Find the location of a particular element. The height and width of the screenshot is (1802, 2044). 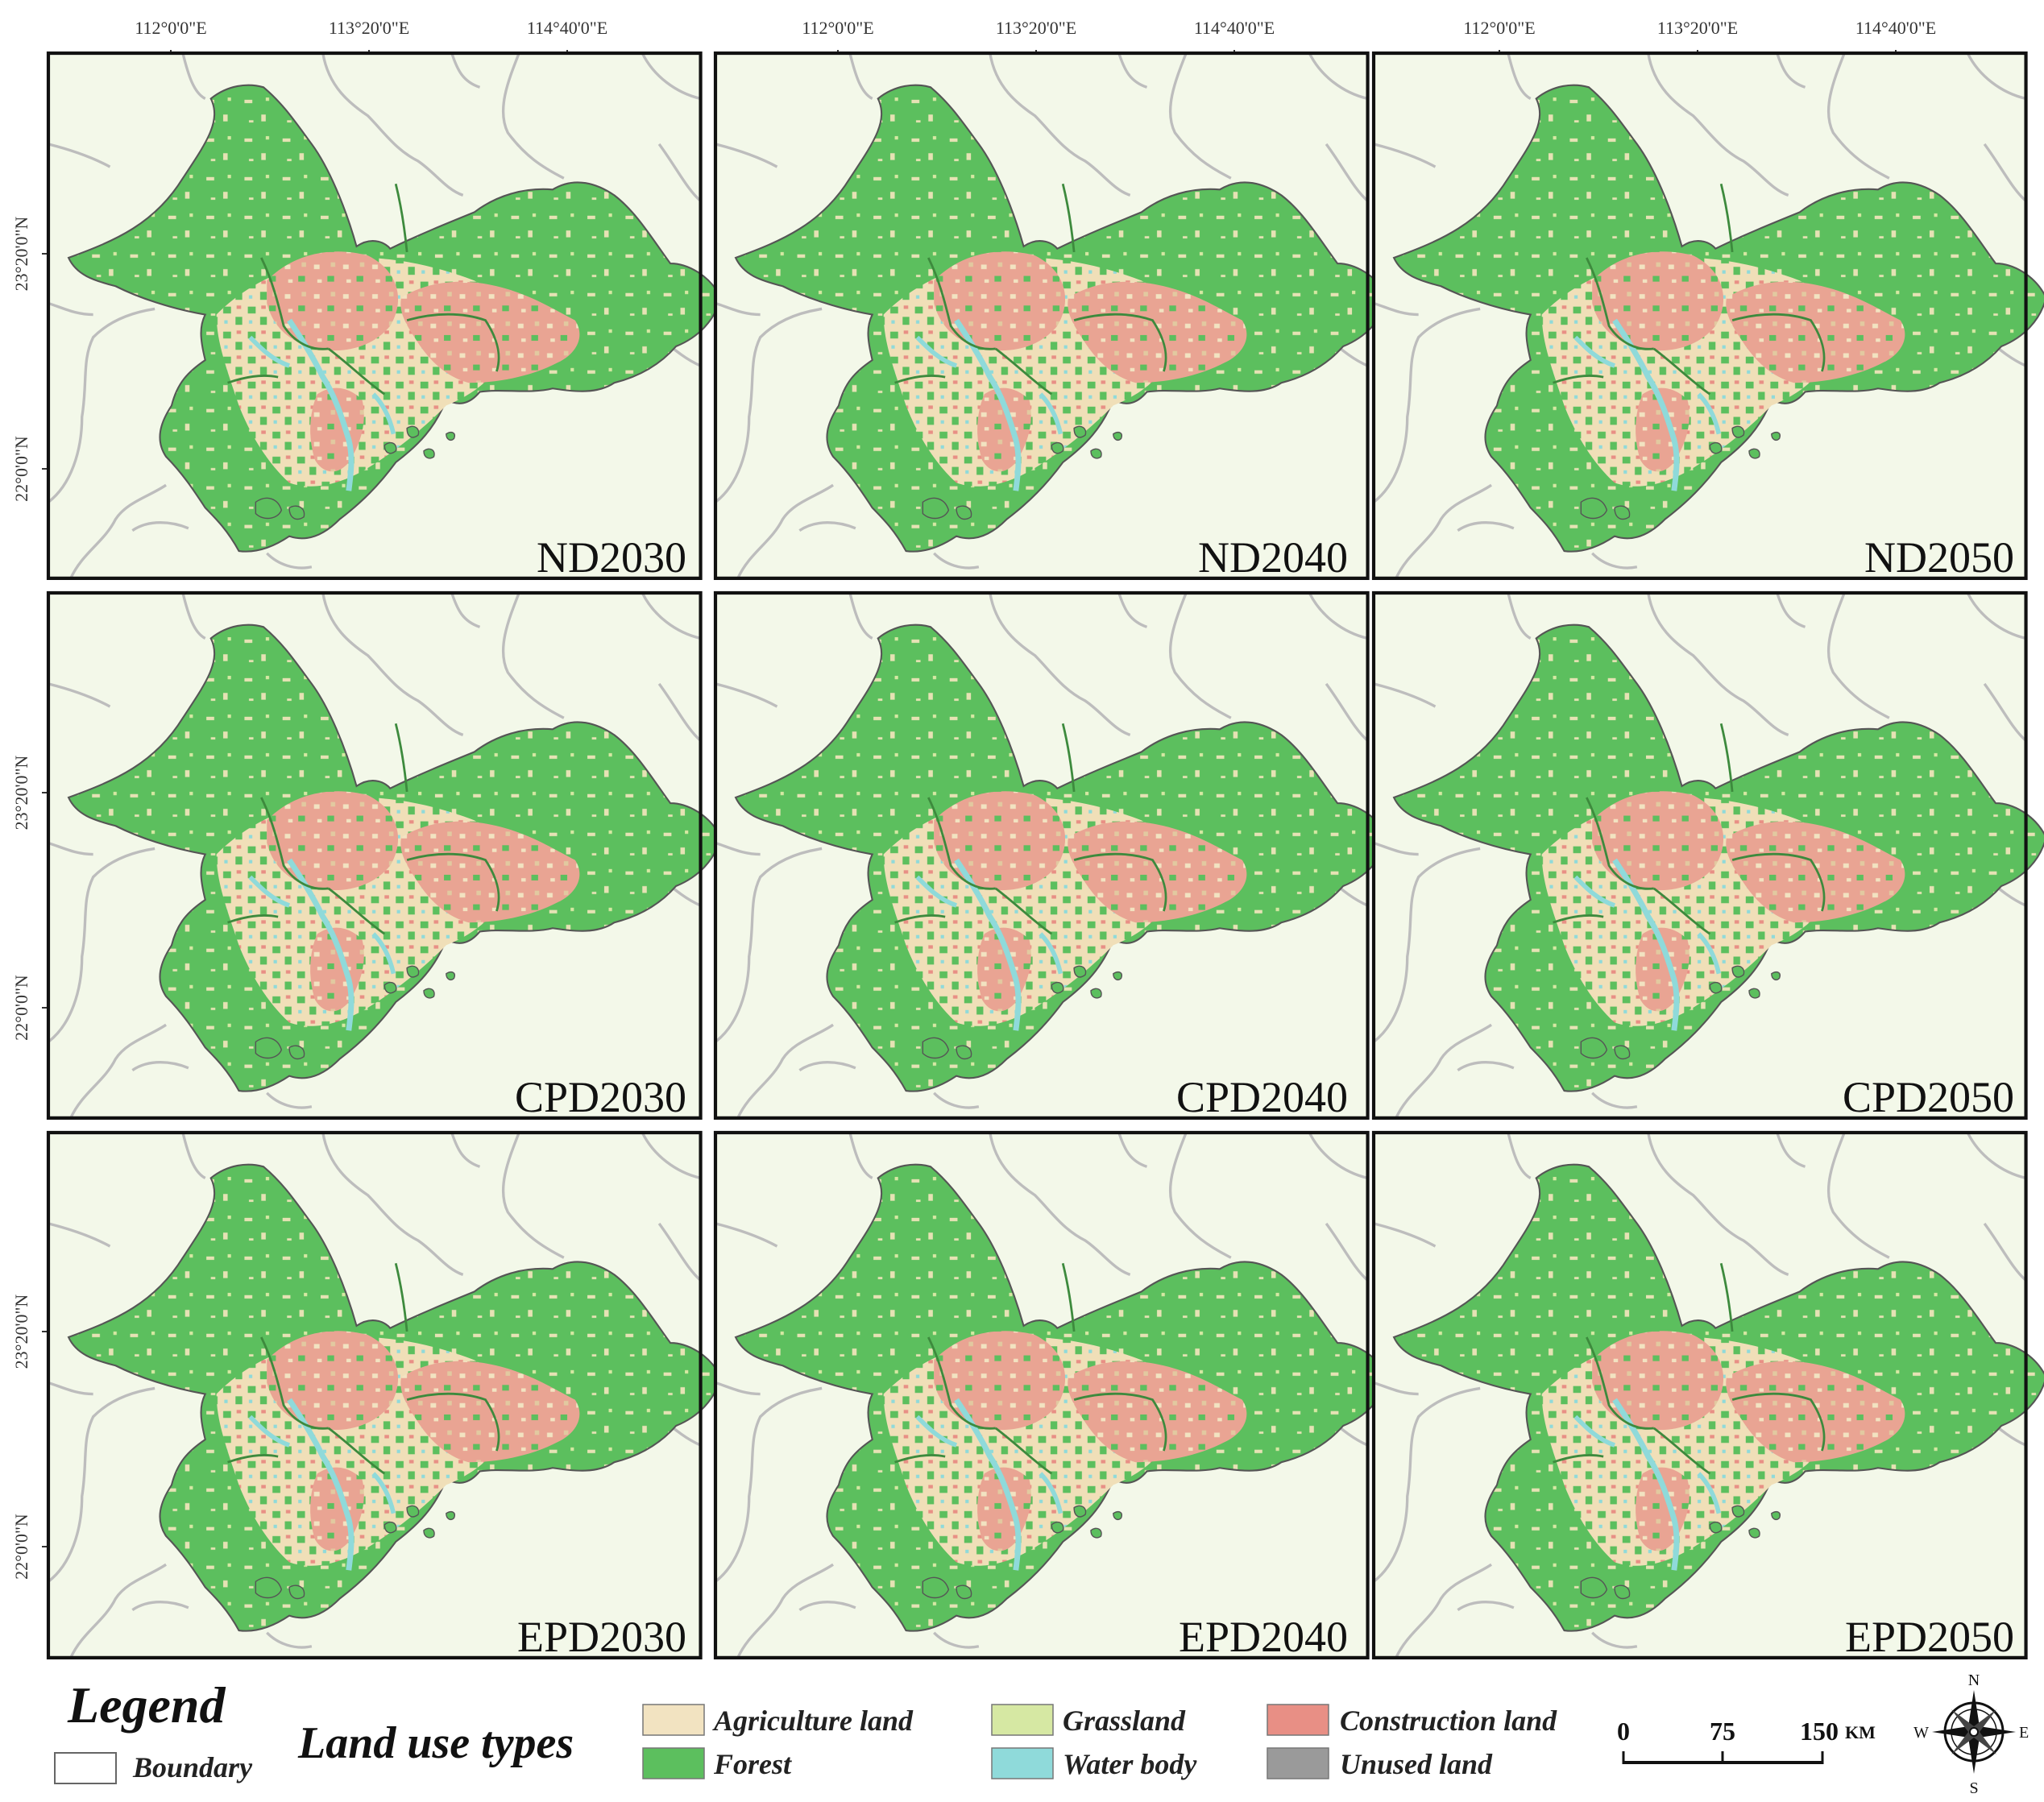

boundary-swatch is located at coordinates (85, 1768).